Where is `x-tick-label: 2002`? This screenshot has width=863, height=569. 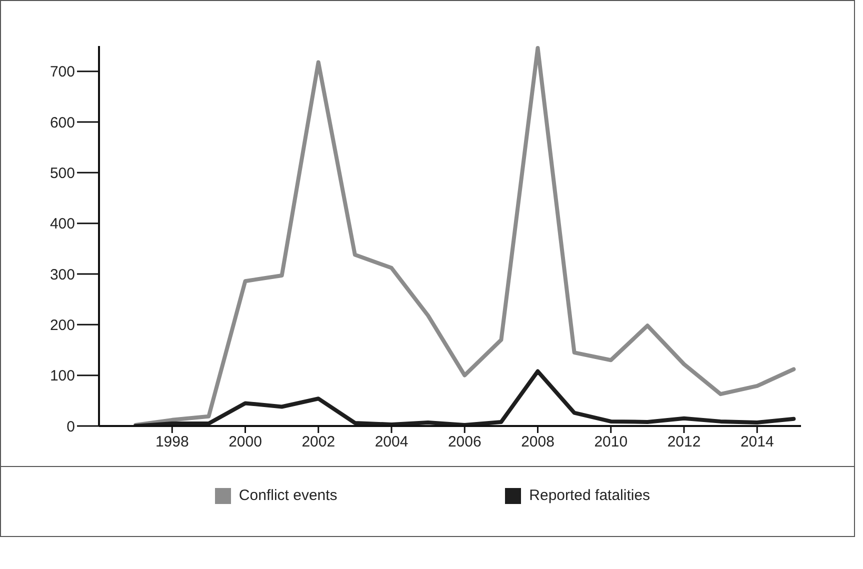 x-tick-label: 2002 is located at coordinates (319, 442).